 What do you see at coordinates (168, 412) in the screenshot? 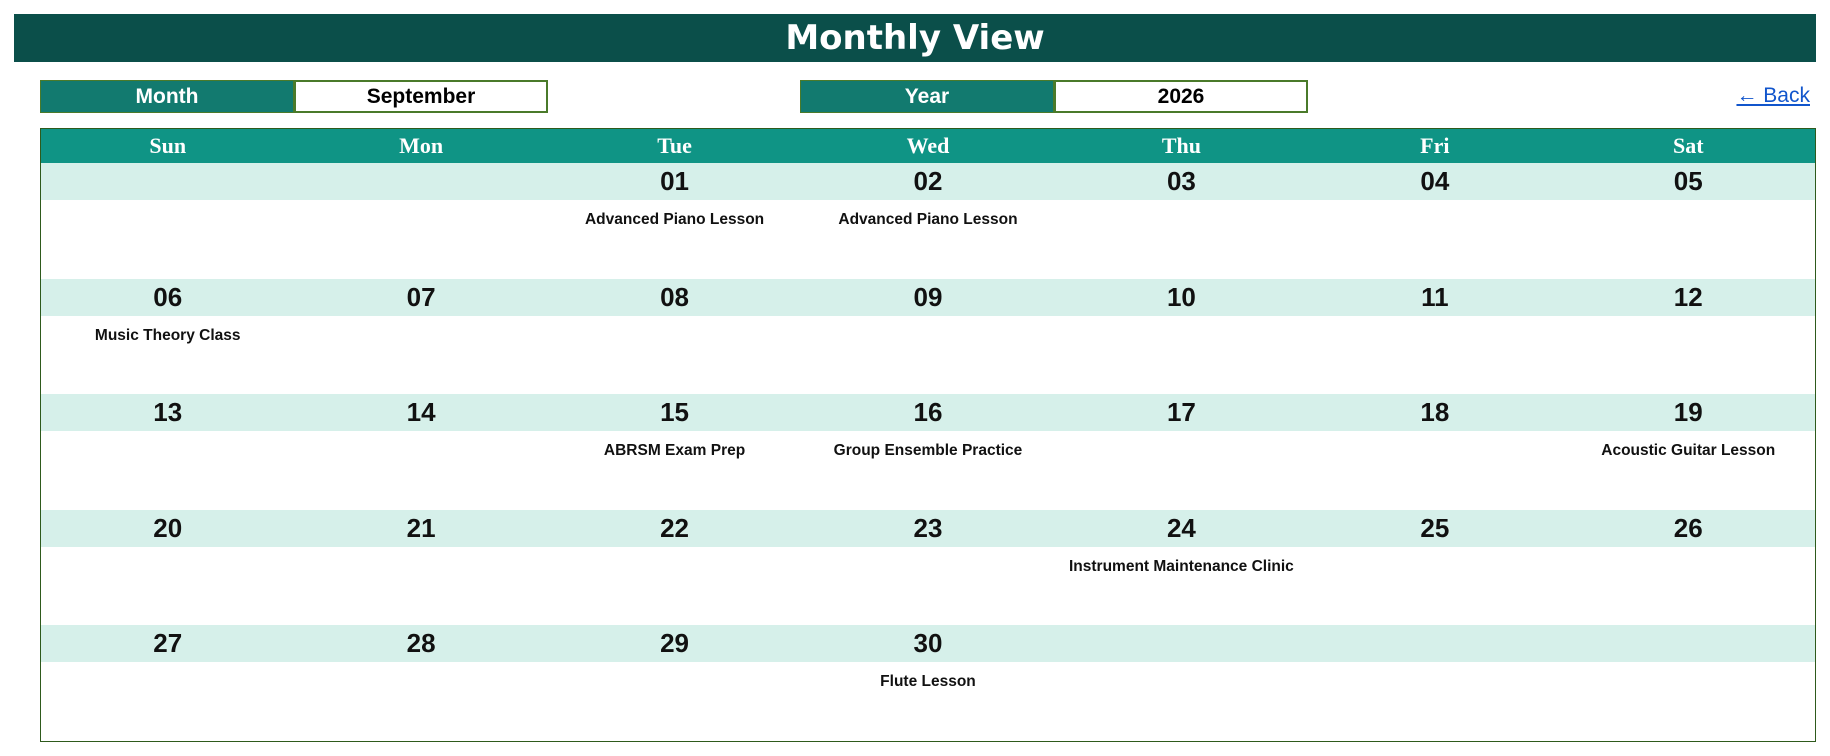
I see `day-number: 13` at bounding box center [168, 412].